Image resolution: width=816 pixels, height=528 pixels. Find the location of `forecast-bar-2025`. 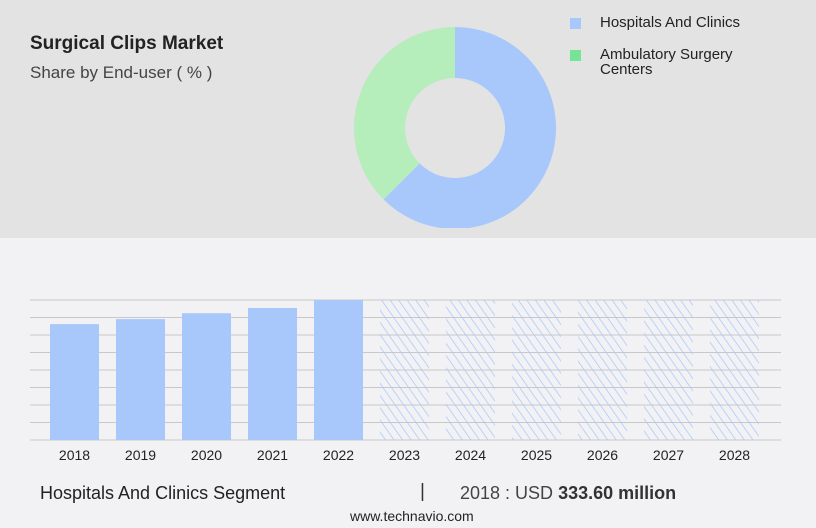

forecast-bar-2025 is located at coordinates (536, 370).